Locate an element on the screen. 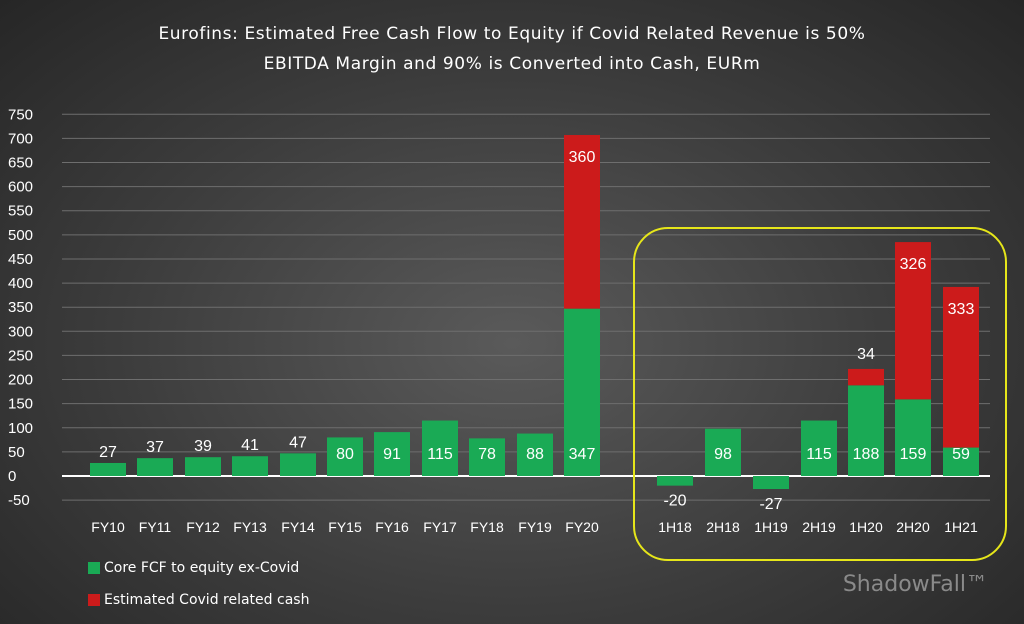  y-tick-label: 150 is located at coordinates (20, 404).